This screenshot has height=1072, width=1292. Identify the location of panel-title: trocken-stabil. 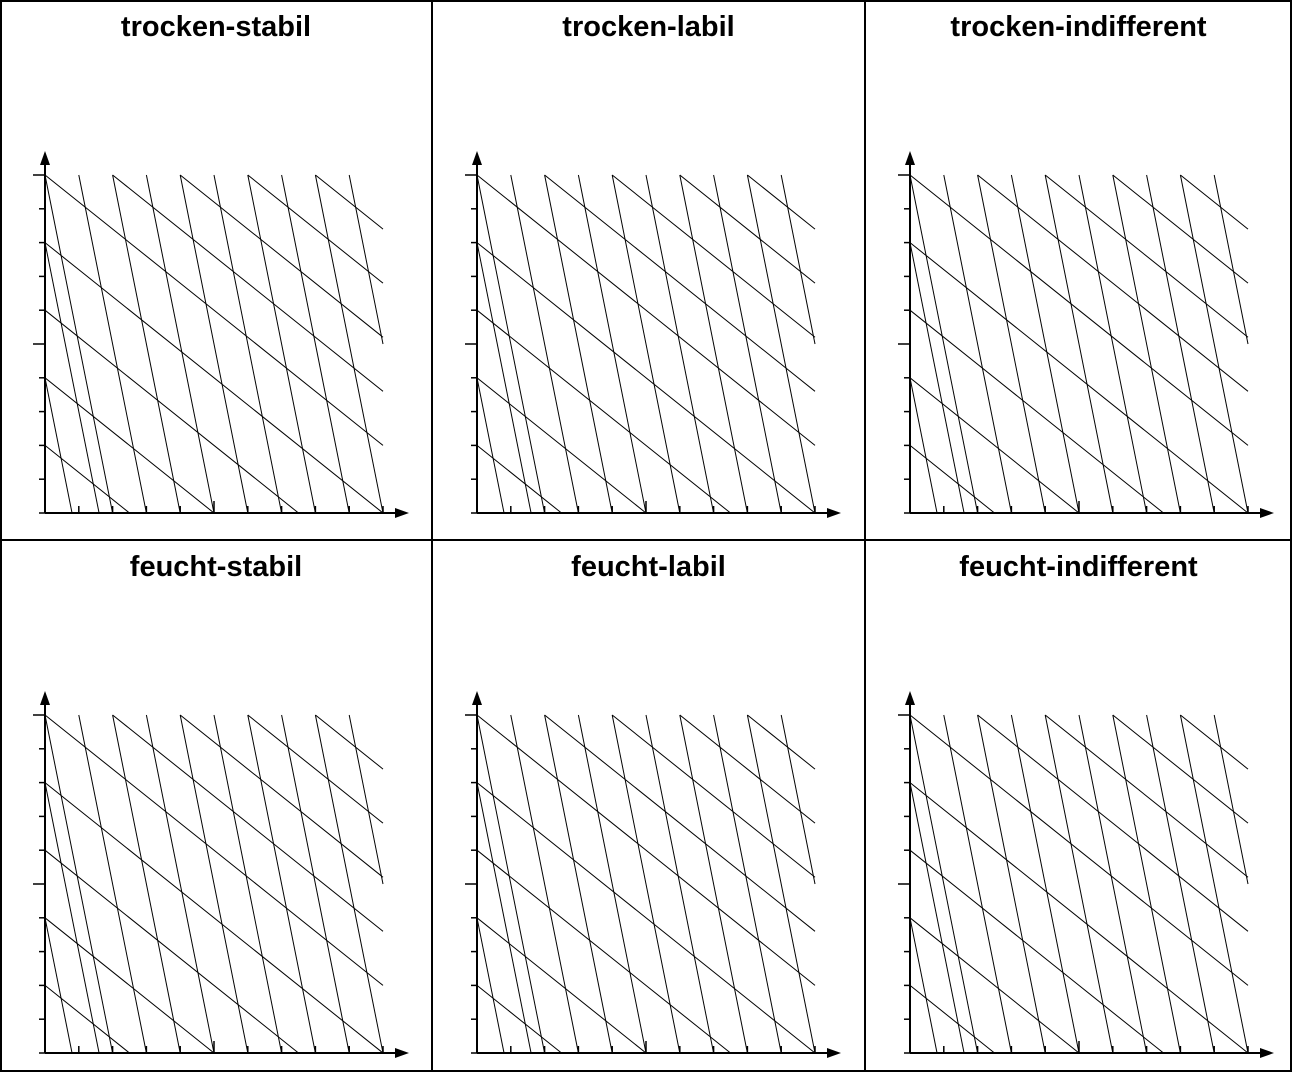
(216, 27).